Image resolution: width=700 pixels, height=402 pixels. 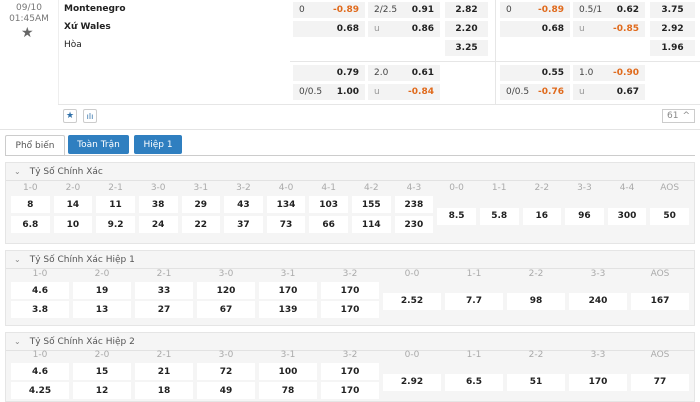 I want to click on away-score-odds: 66, so click(x=328, y=224).